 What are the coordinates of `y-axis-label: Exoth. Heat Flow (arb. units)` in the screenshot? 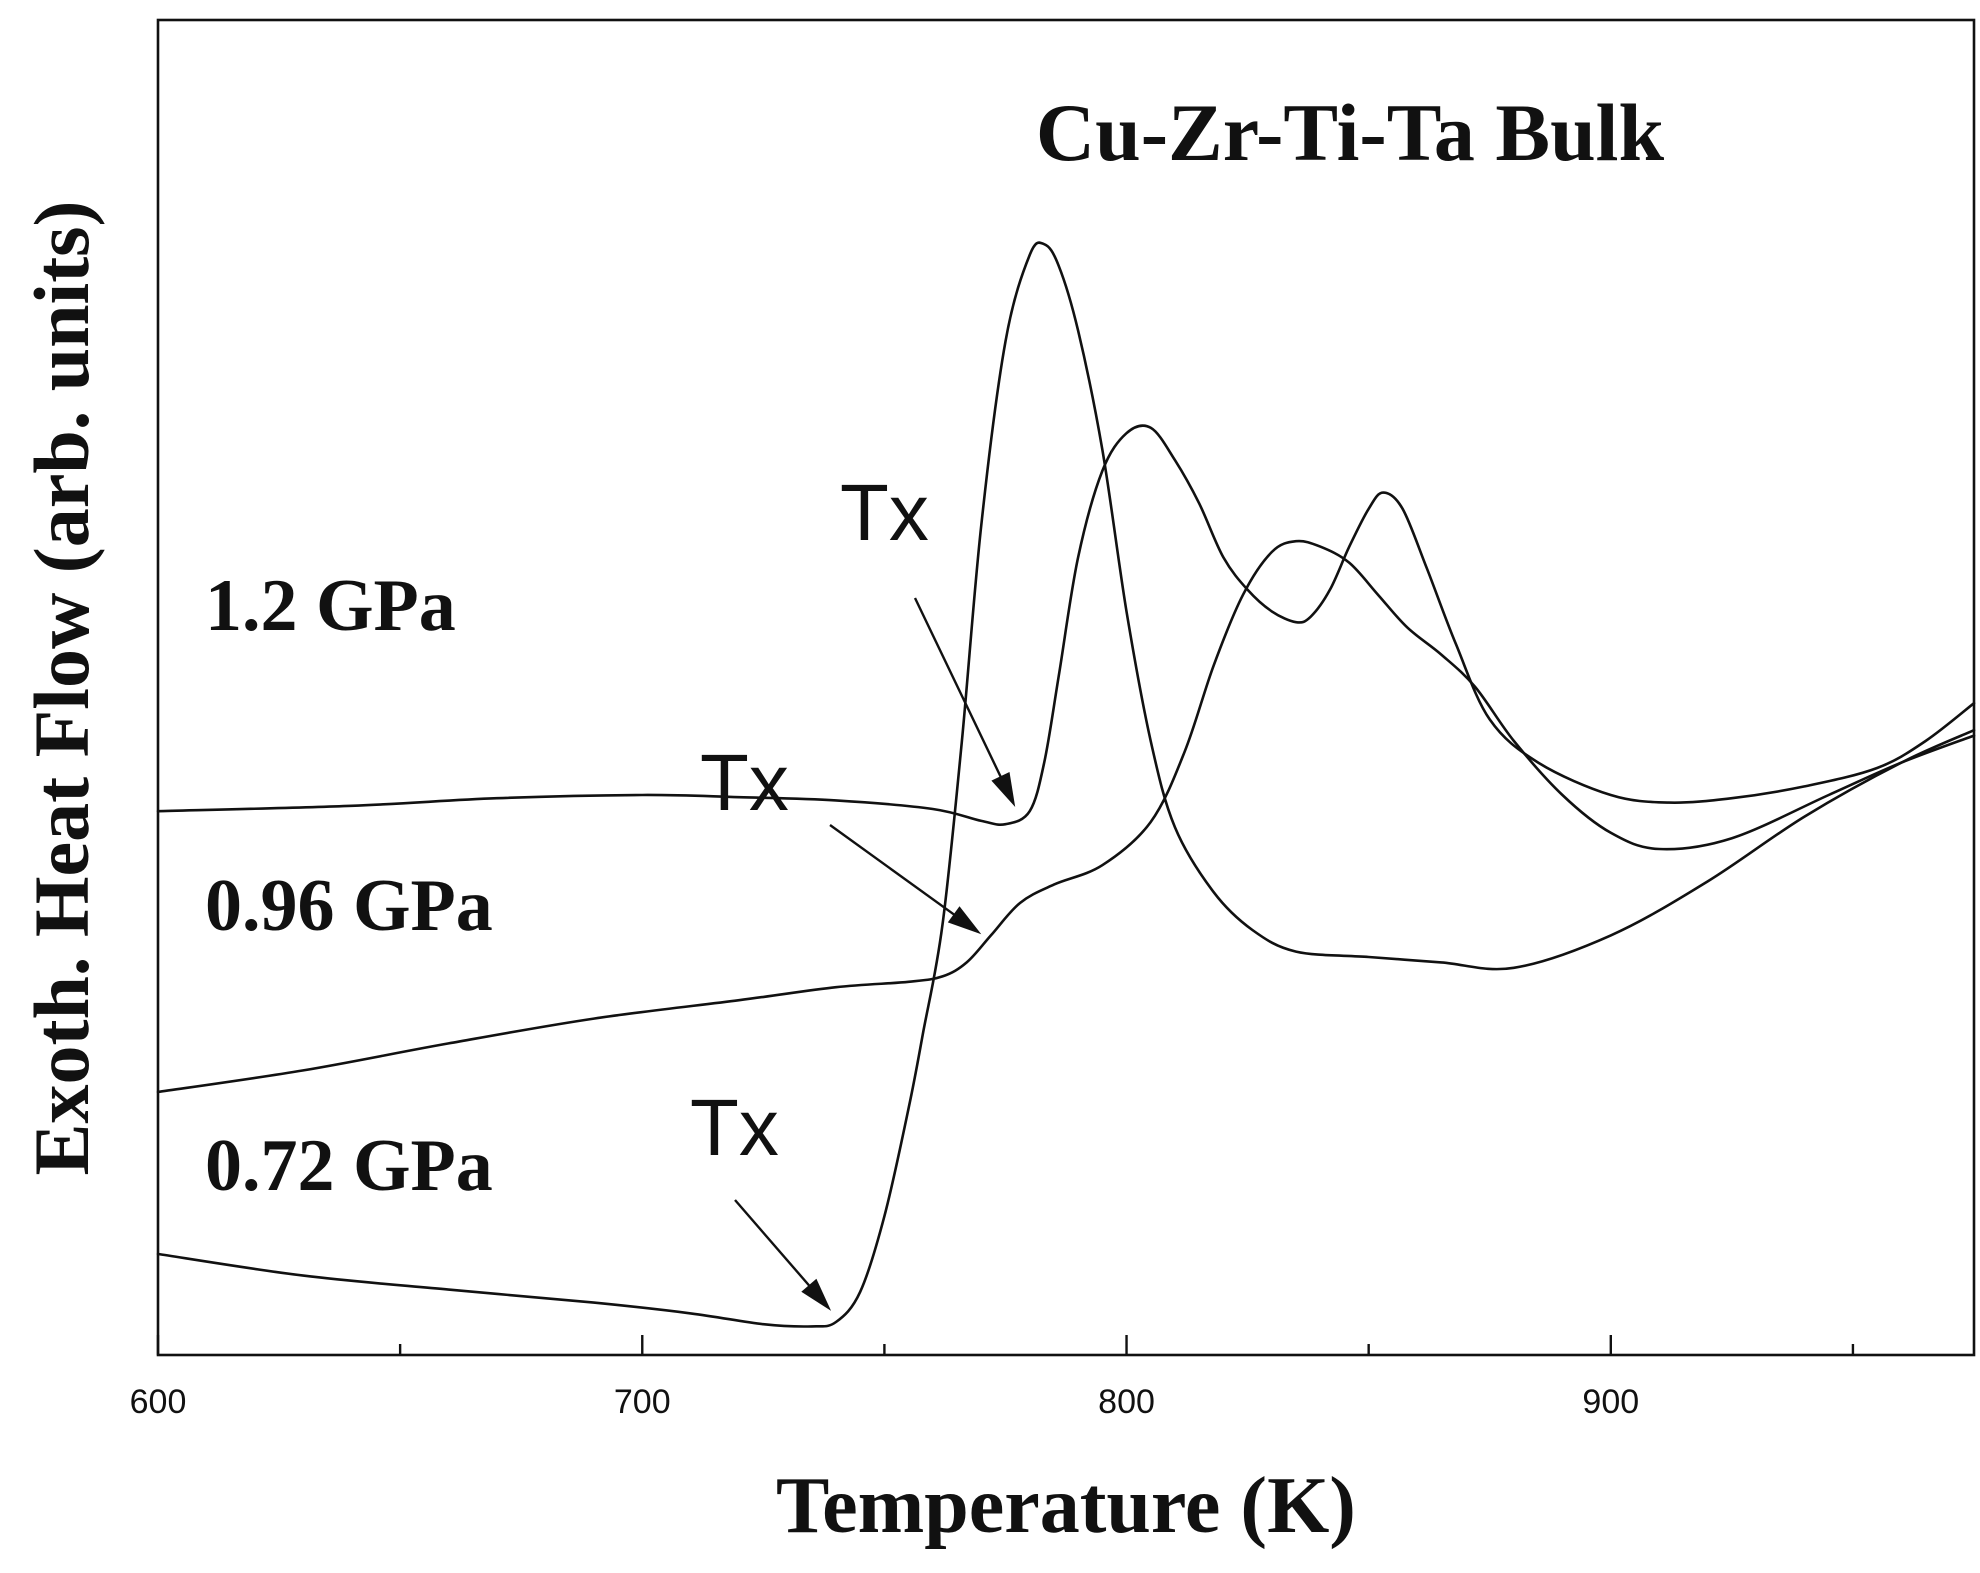 It's located at (61, 688).